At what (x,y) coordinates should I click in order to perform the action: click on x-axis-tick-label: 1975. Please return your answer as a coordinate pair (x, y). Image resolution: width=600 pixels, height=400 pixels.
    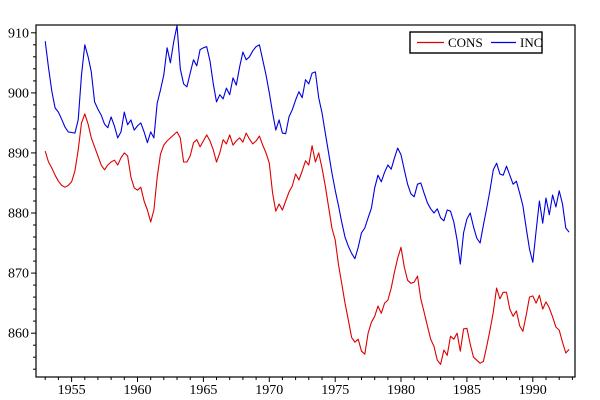
    Looking at the image, I should click on (335, 390).